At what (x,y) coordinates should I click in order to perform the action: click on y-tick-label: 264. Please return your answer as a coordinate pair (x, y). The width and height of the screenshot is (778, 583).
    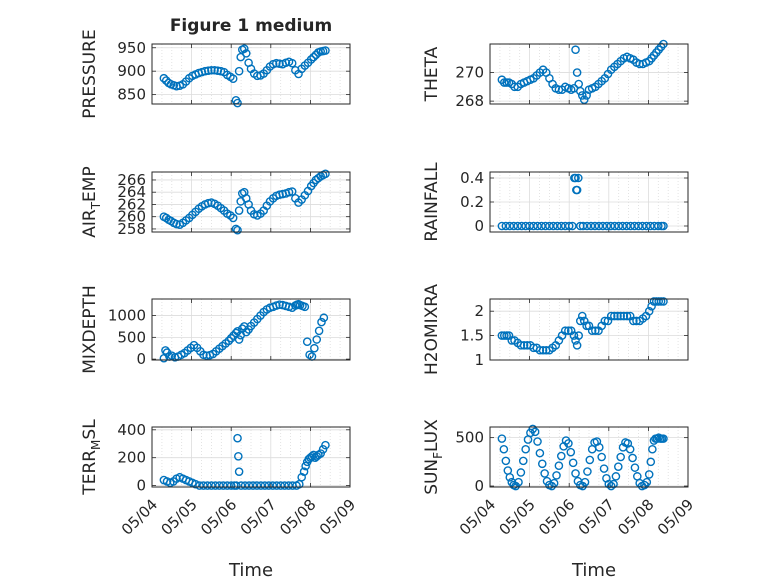
    Looking at the image, I should click on (131, 192).